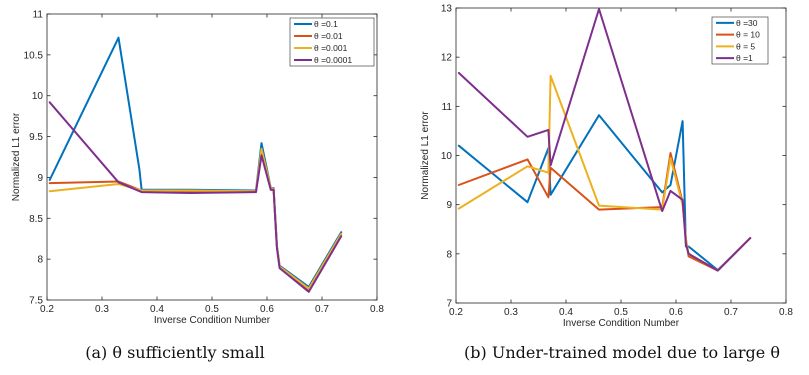  I want to click on y-tick-label: 7.5, so click(36, 301).